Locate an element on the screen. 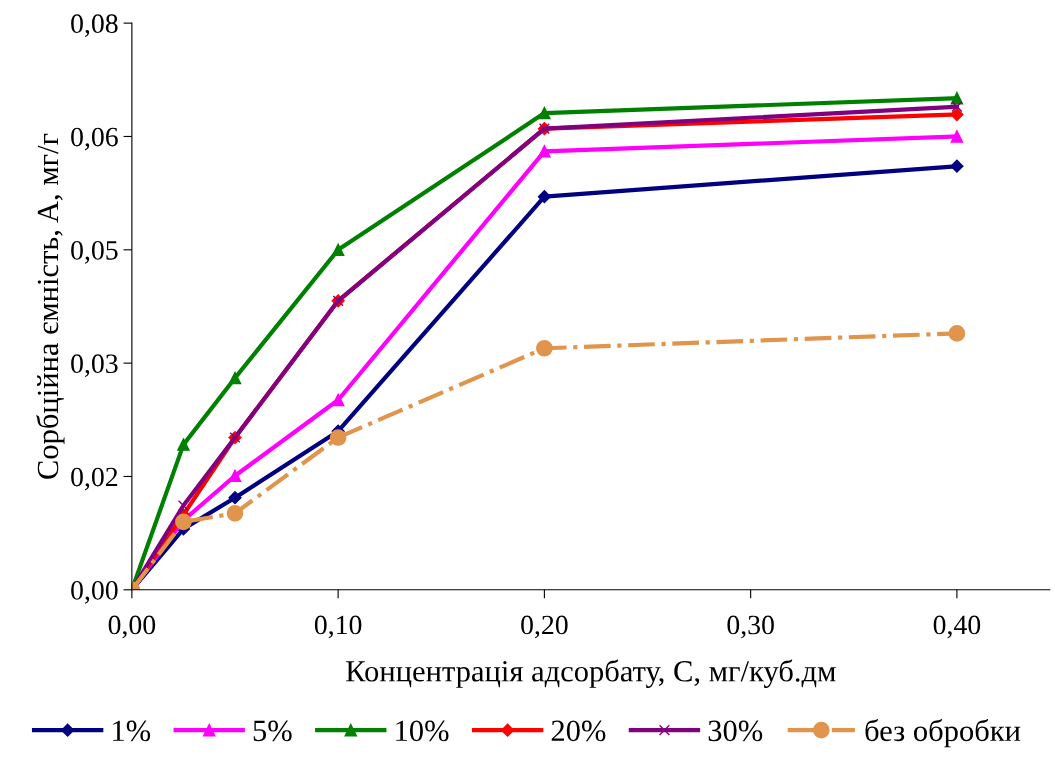 The image size is (1055, 771). legend-label: 10% is located at coordinates (422, 731).